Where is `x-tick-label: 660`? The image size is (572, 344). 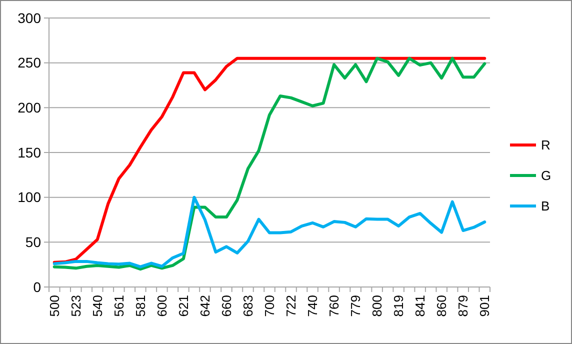 x-tick-label: 660 is located at coordinates (226, 306).